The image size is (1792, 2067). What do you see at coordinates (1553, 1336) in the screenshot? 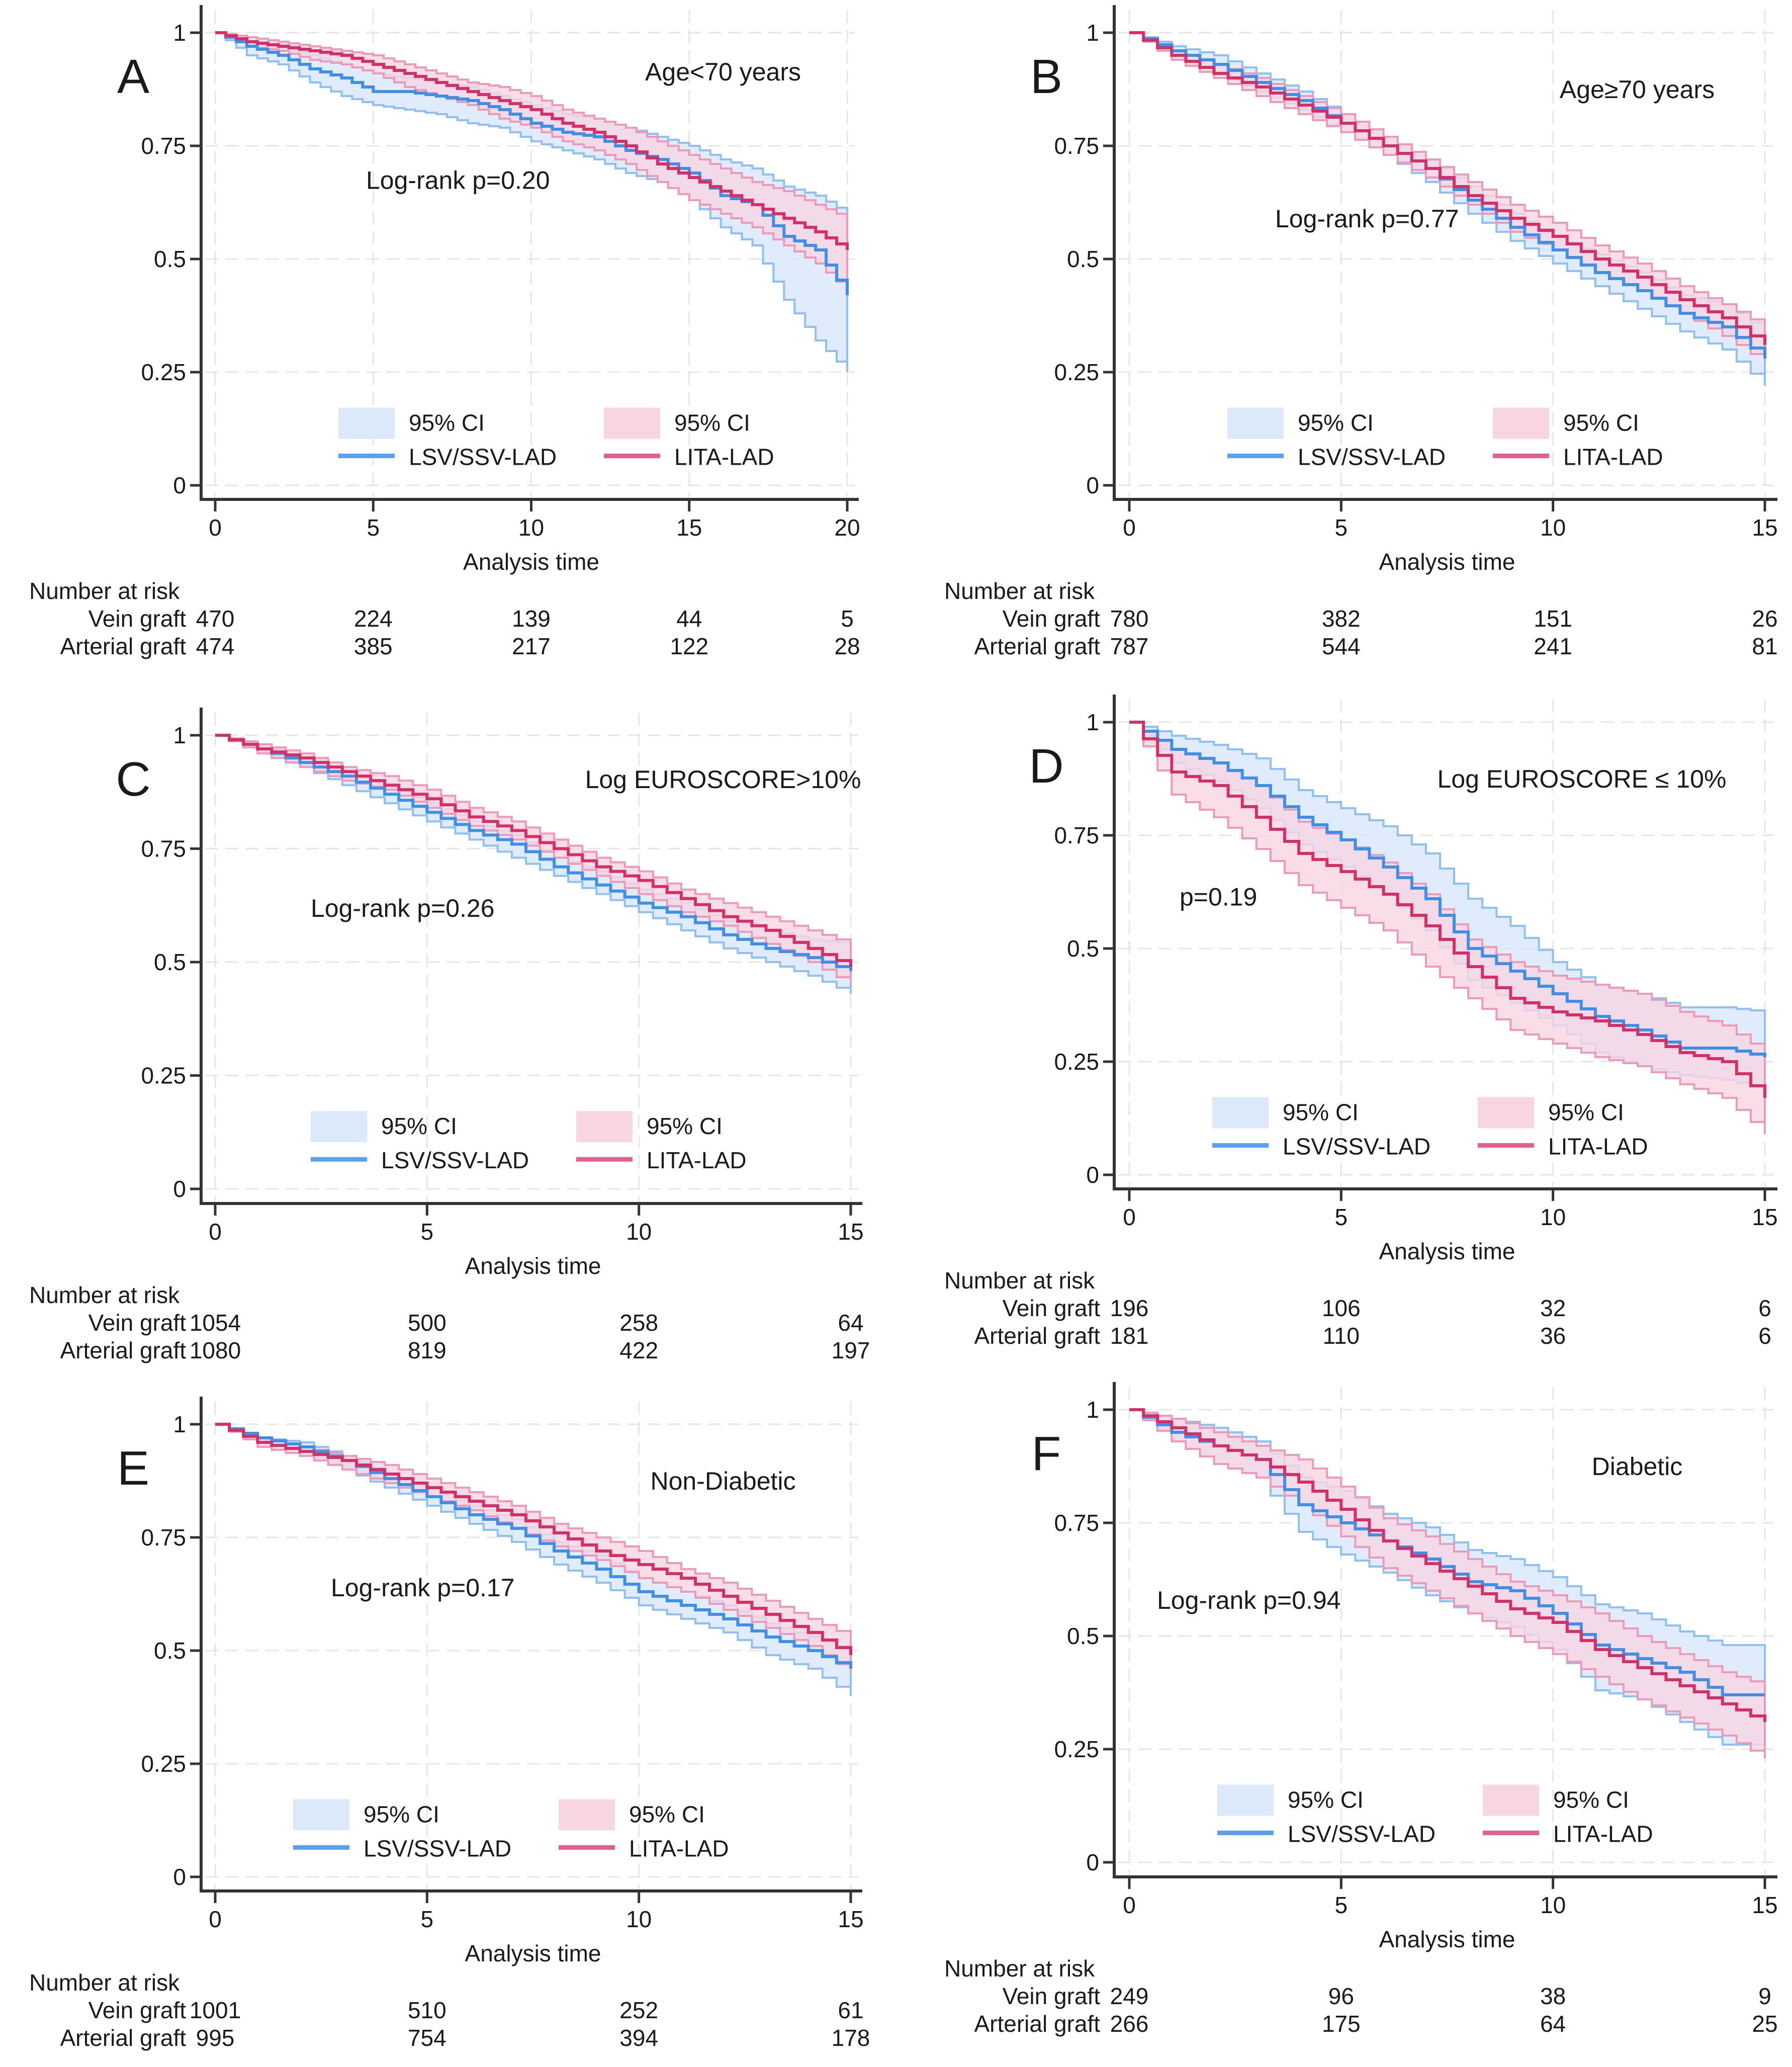
I see `risk-count-arterial: 36` at bounding box center [1553, 1336].